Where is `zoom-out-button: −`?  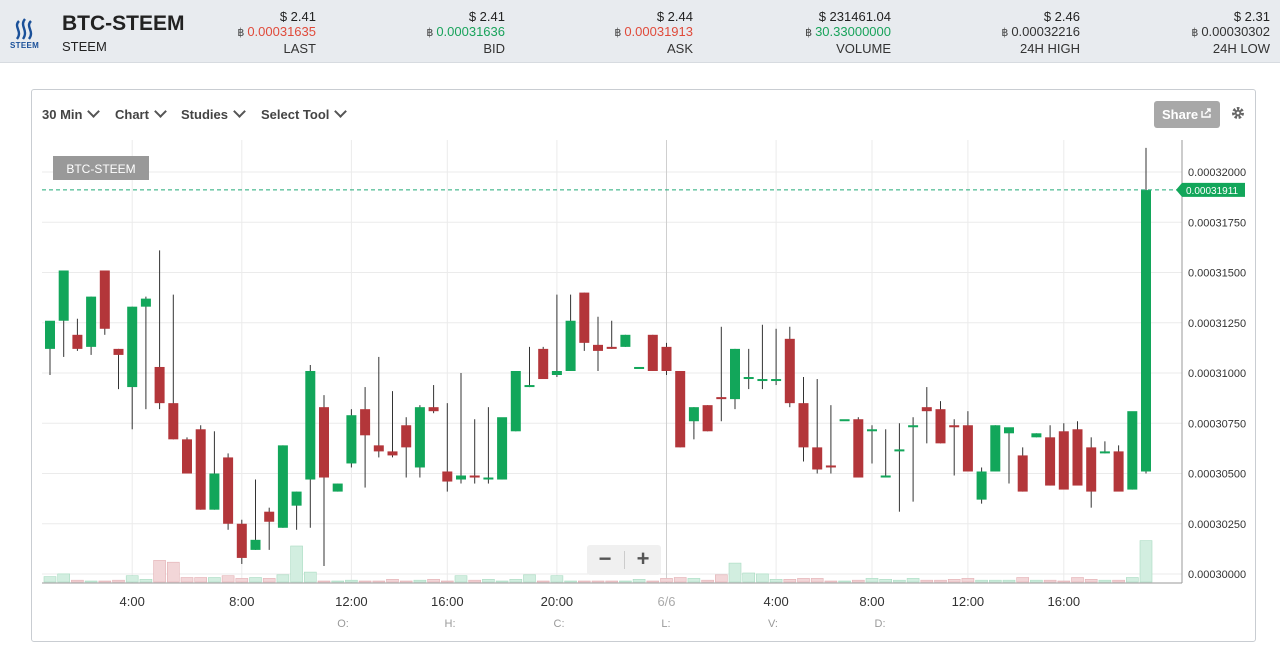 zoom-out-button: − is located at coordinates (605, 558).